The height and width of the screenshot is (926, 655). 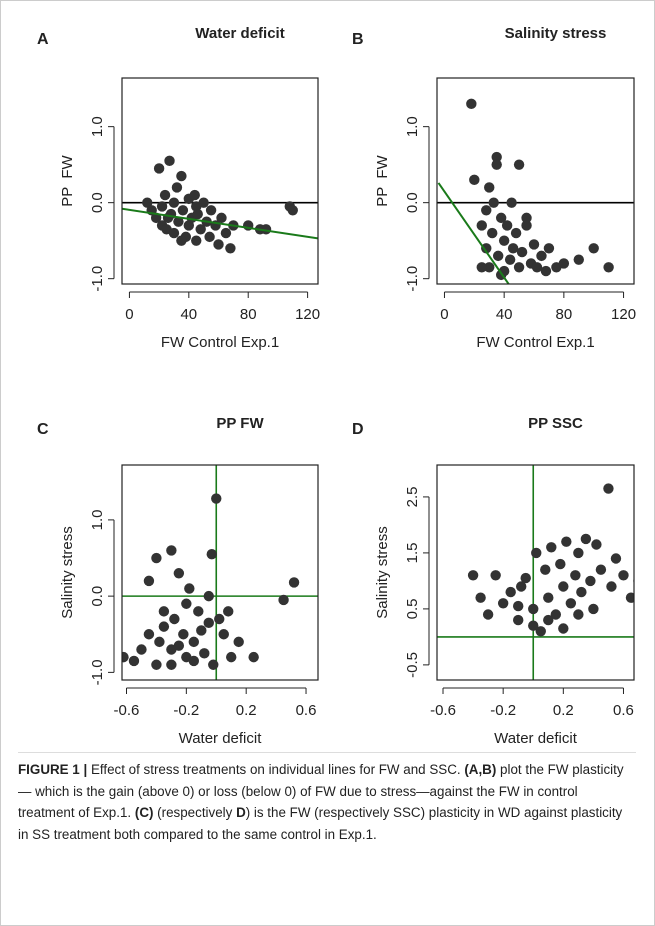 I want to click on plot-frame, so click(x=535, y=181).